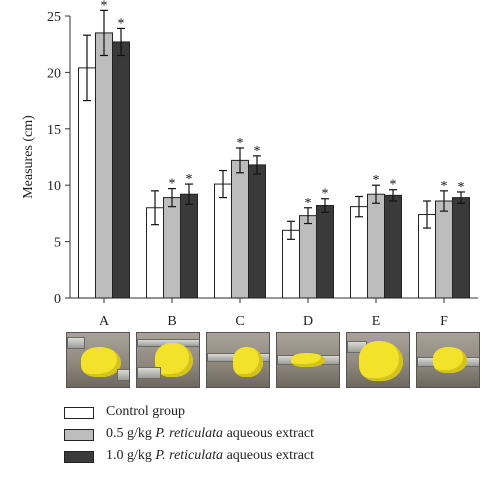 Image resolution: width=500 pixels, height=483 pixels. Describe the element at coordinates (79, 435) in the screenshot. I see `legend-swatch-low-dose` at that location.